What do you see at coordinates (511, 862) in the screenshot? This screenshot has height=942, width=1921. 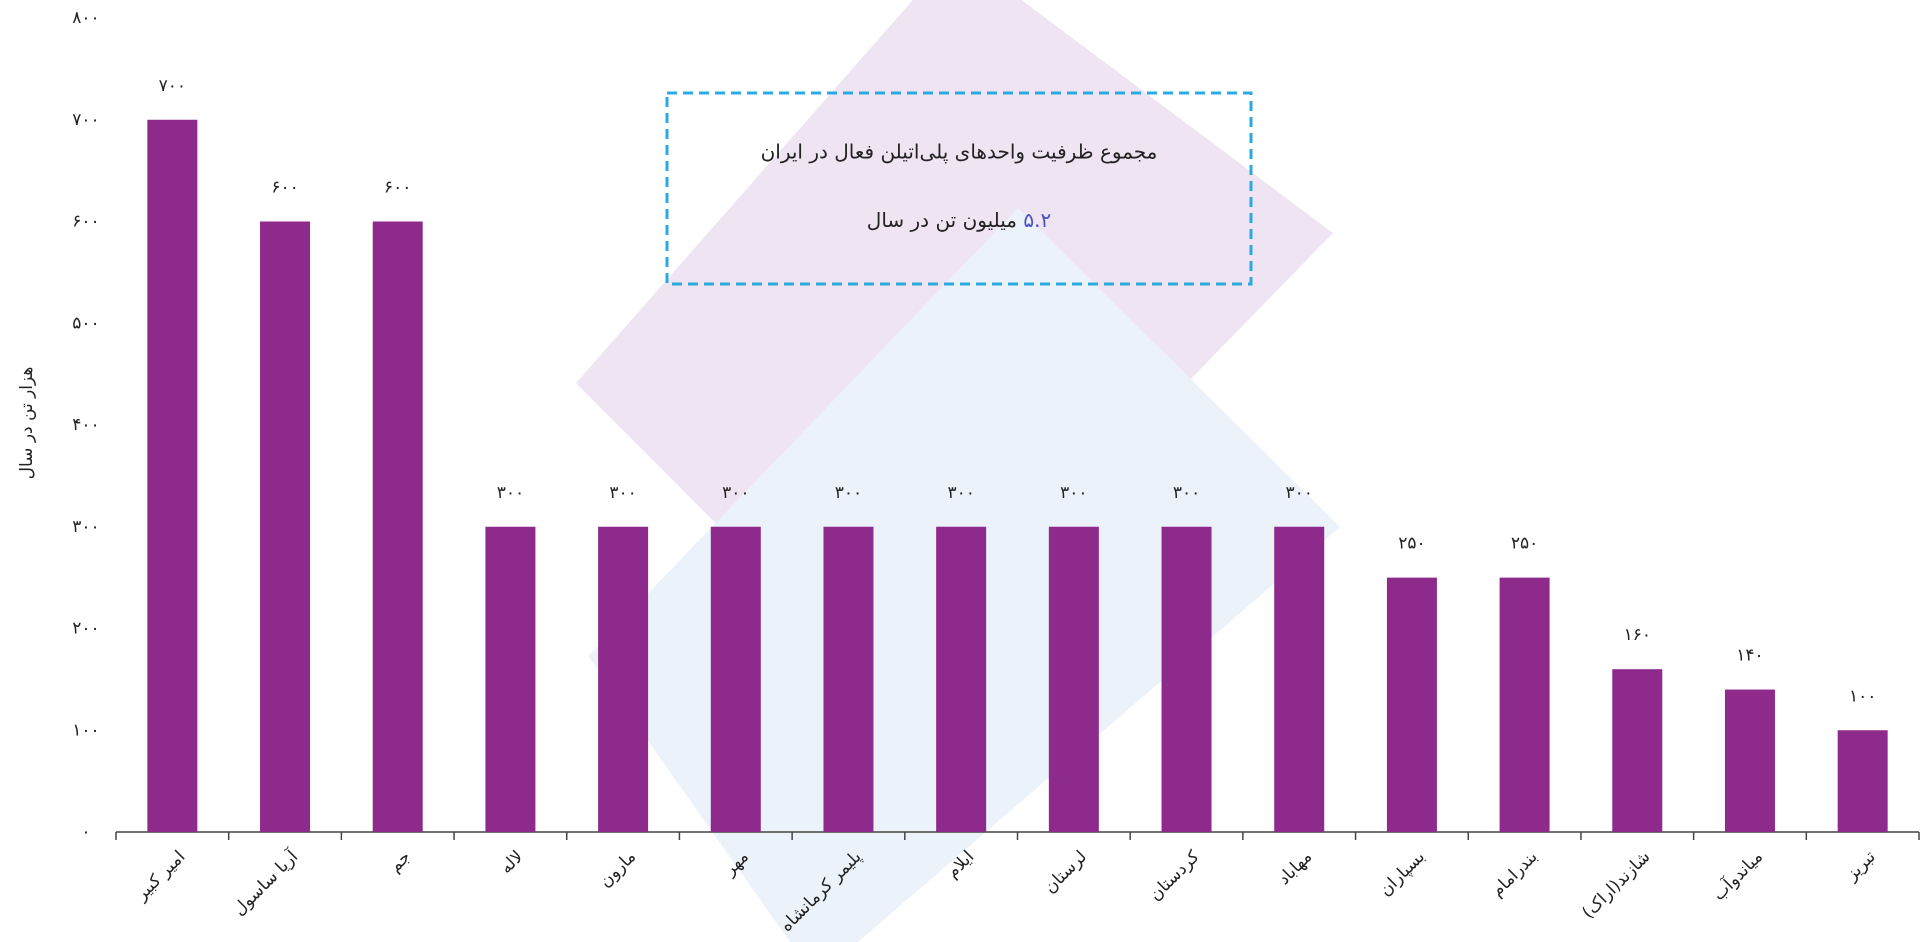 I see `x-tick-label: لاله` at bounding box center [511, 862].